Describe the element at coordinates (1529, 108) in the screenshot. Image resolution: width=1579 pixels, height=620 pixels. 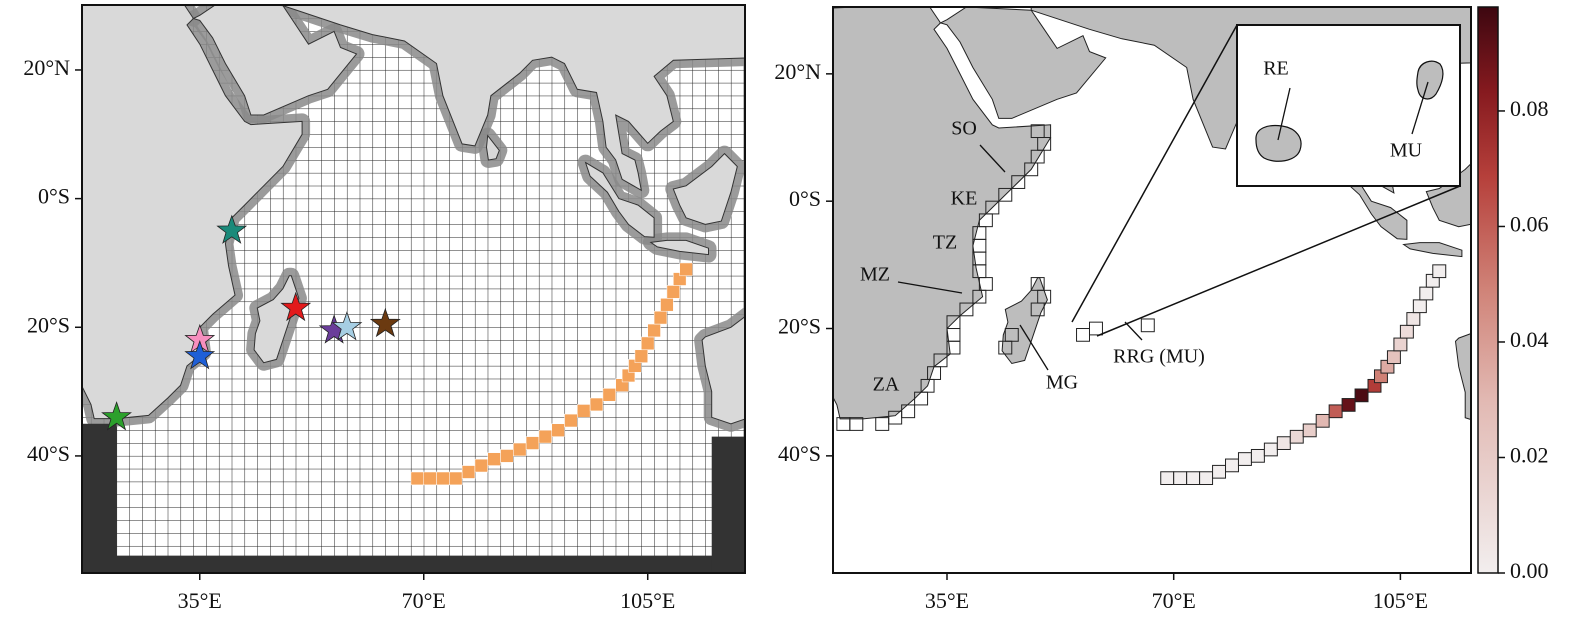
I see `colorbar-tick-label: 0.08` at that location.